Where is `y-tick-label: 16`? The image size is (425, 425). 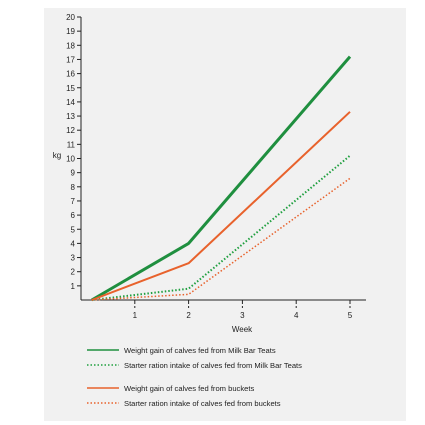 y-tick-label: 16 is located at coordinates (70, 74).